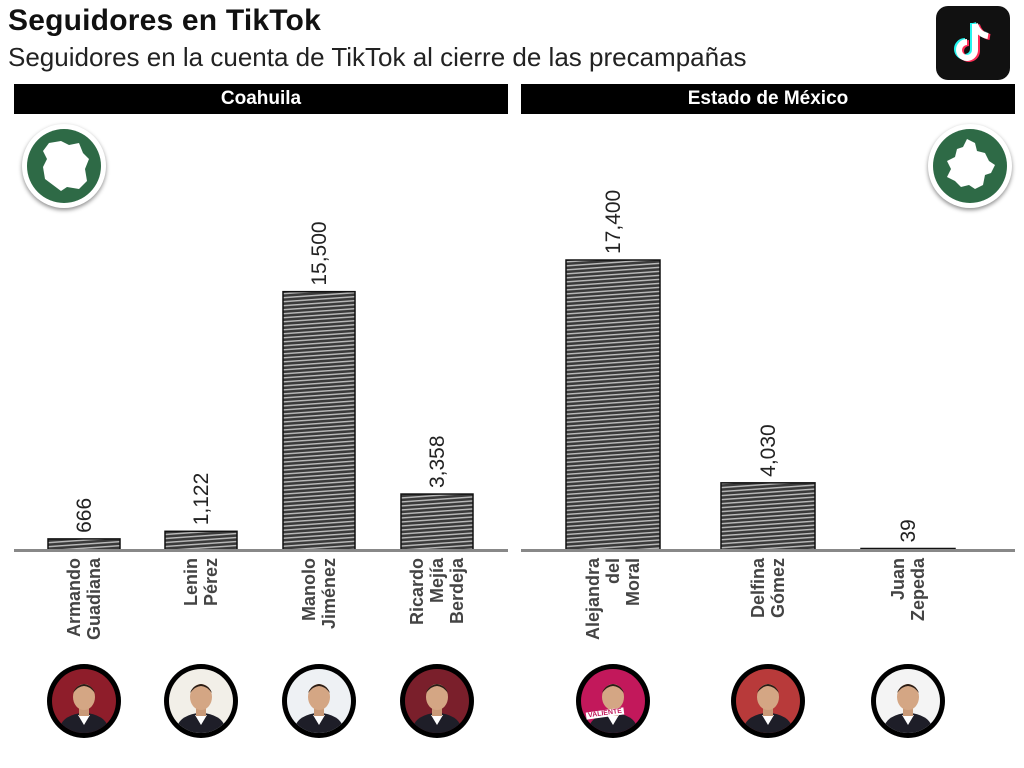  What do you see at coordinates (319, 253) in the screenshot?
I see `bar-value-label: 15,500` at bounding box center [319, 253].